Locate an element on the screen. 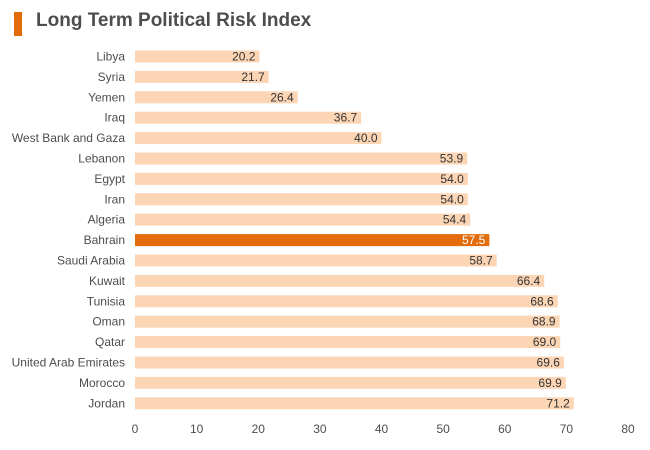 This screenshot has width=650, height=450. category-label: Yemen is located at coordinates (106, 97).